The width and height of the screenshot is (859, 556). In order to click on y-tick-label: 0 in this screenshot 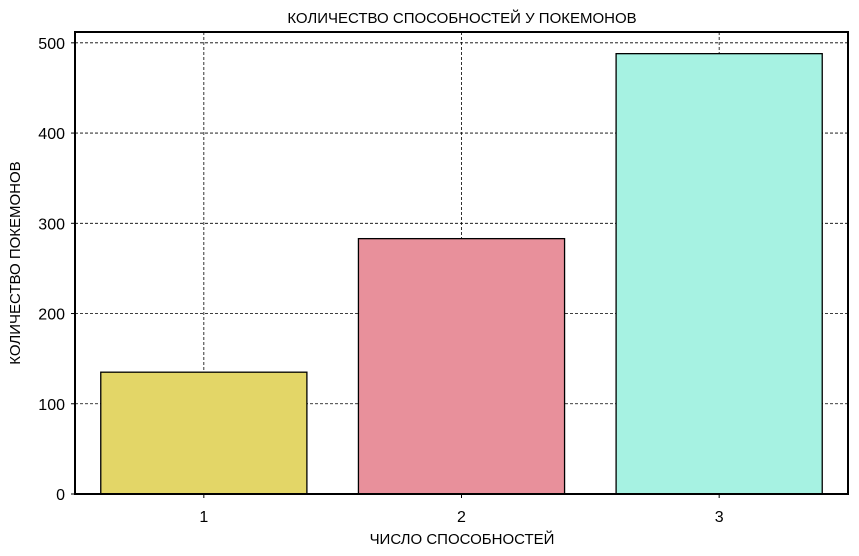, I will do `click(60, 495)`.